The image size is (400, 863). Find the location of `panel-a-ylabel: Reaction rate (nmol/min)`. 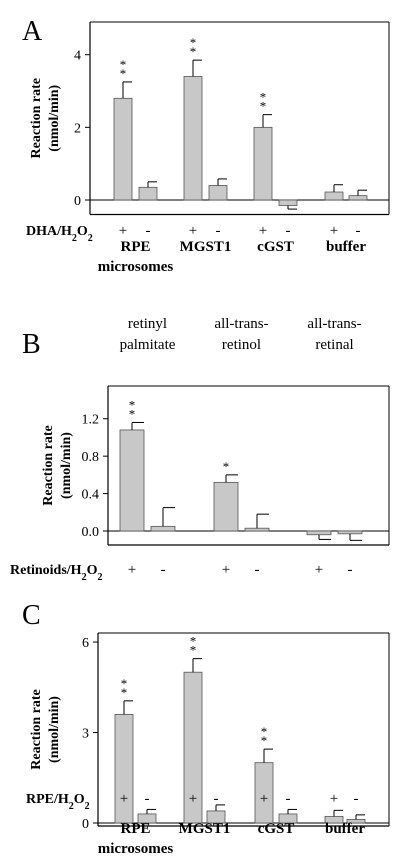

panel-a-ylabel: Reaction rate (nmol/min) is located at coordinates (45, 118).